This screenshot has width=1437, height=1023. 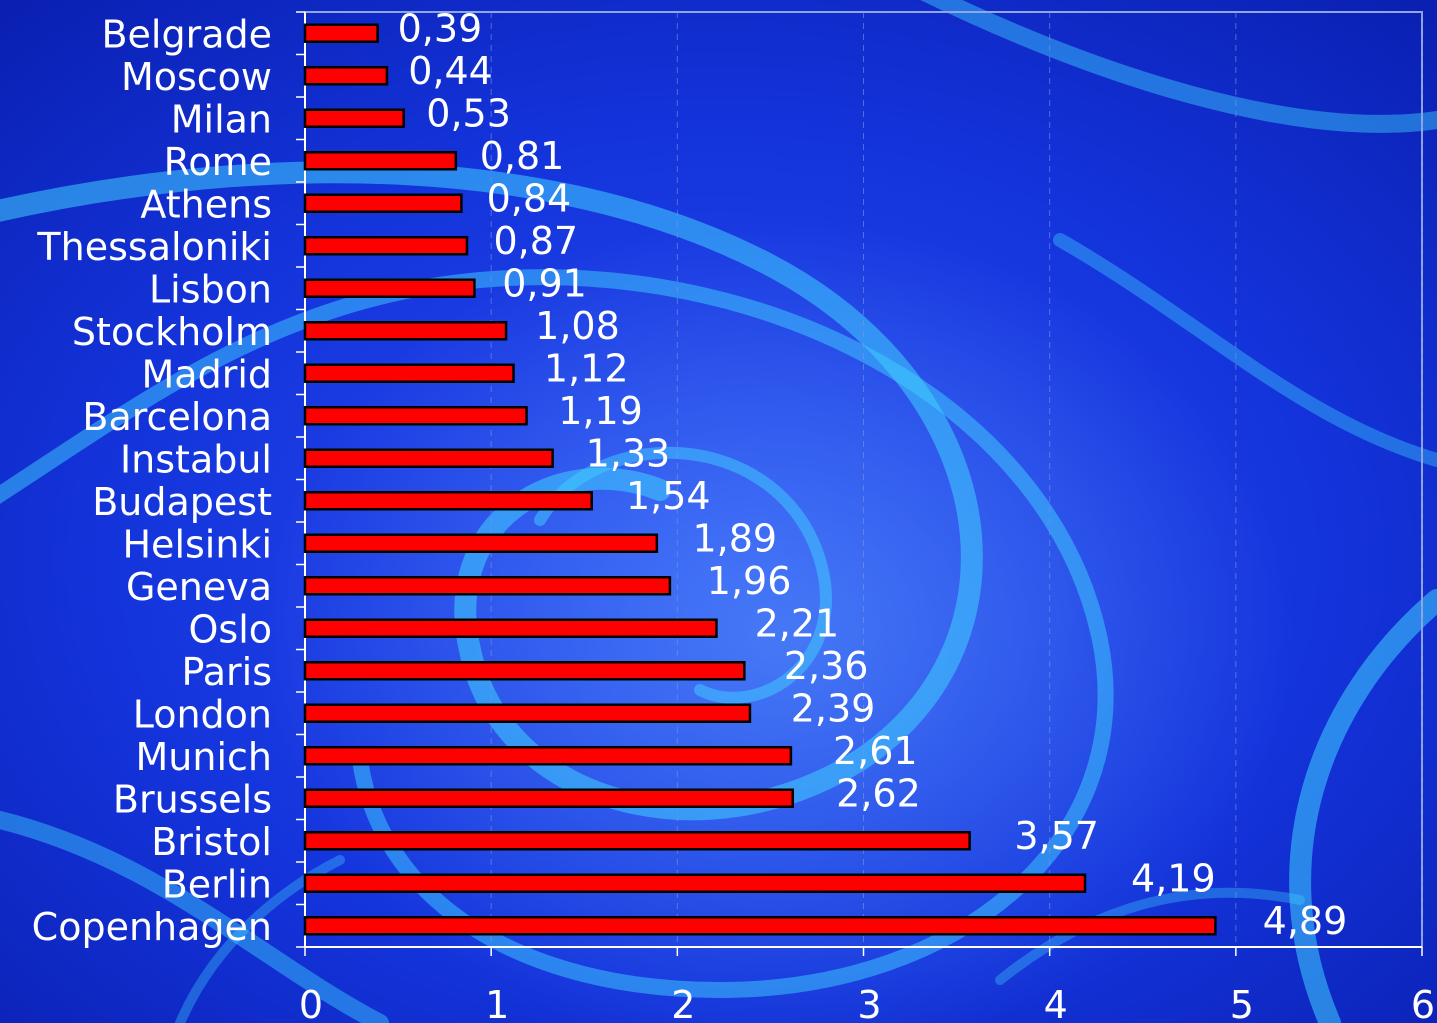 I want to click on category-label: Belgrade, so click(x=186, y=34).